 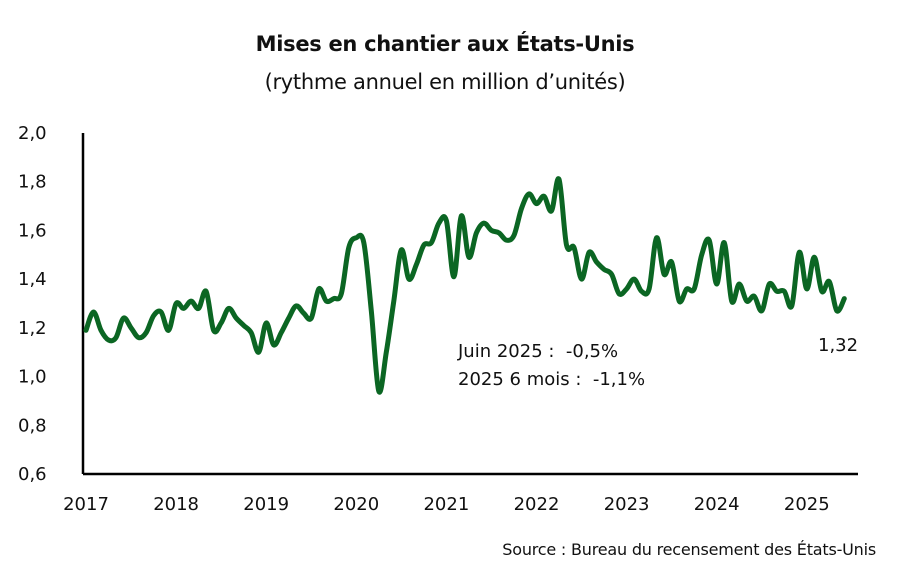 I want to click on y-tick-label: 1,4, so click(x=32, y=279).